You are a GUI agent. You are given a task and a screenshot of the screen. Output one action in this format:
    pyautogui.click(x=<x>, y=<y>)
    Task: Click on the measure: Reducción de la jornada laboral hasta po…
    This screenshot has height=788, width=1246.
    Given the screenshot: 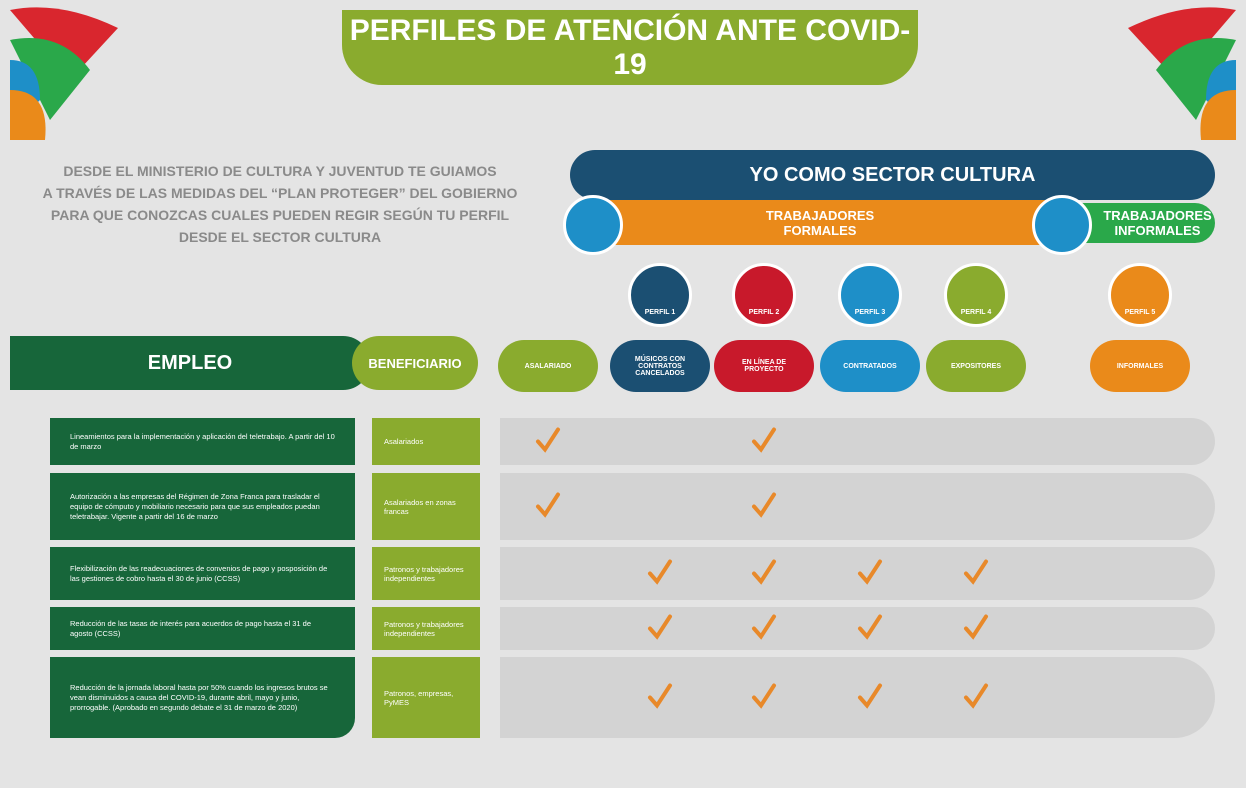 What is the action you would take?
    pyautogui.click(x=202, y=697)
    